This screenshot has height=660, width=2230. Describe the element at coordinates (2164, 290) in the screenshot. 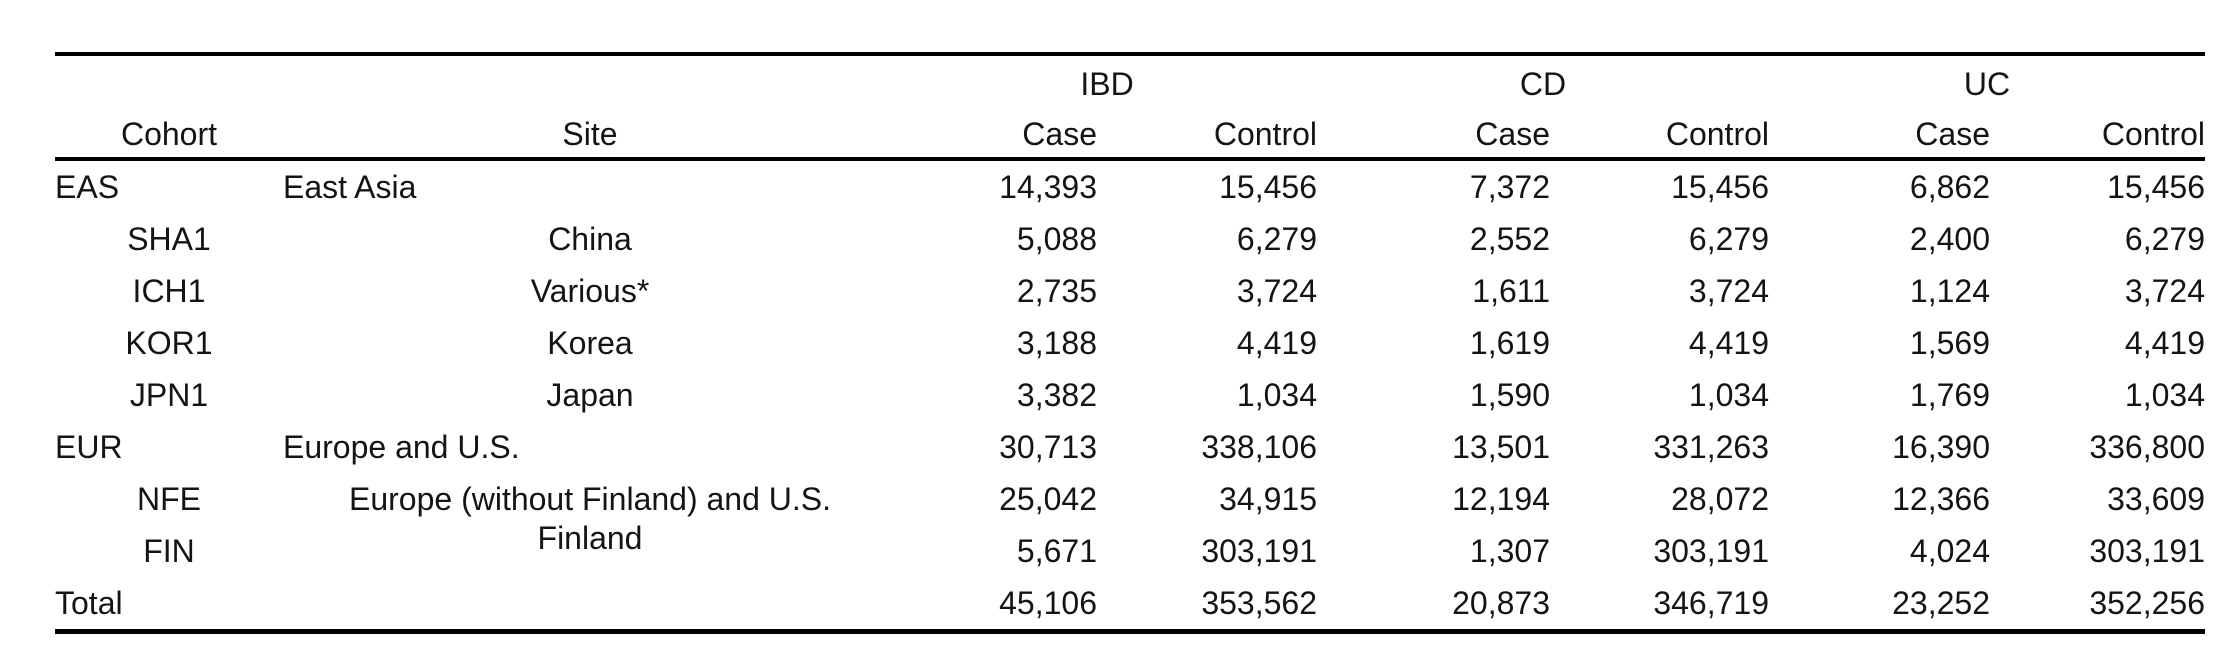

I see `value-cell-uc-control: 3,724` at that location.